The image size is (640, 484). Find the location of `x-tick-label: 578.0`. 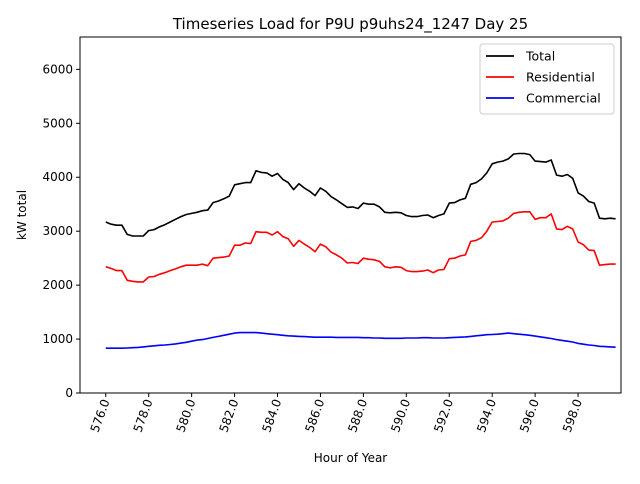

x-tick-label: 578.0 is located at coordinates (143, 415).